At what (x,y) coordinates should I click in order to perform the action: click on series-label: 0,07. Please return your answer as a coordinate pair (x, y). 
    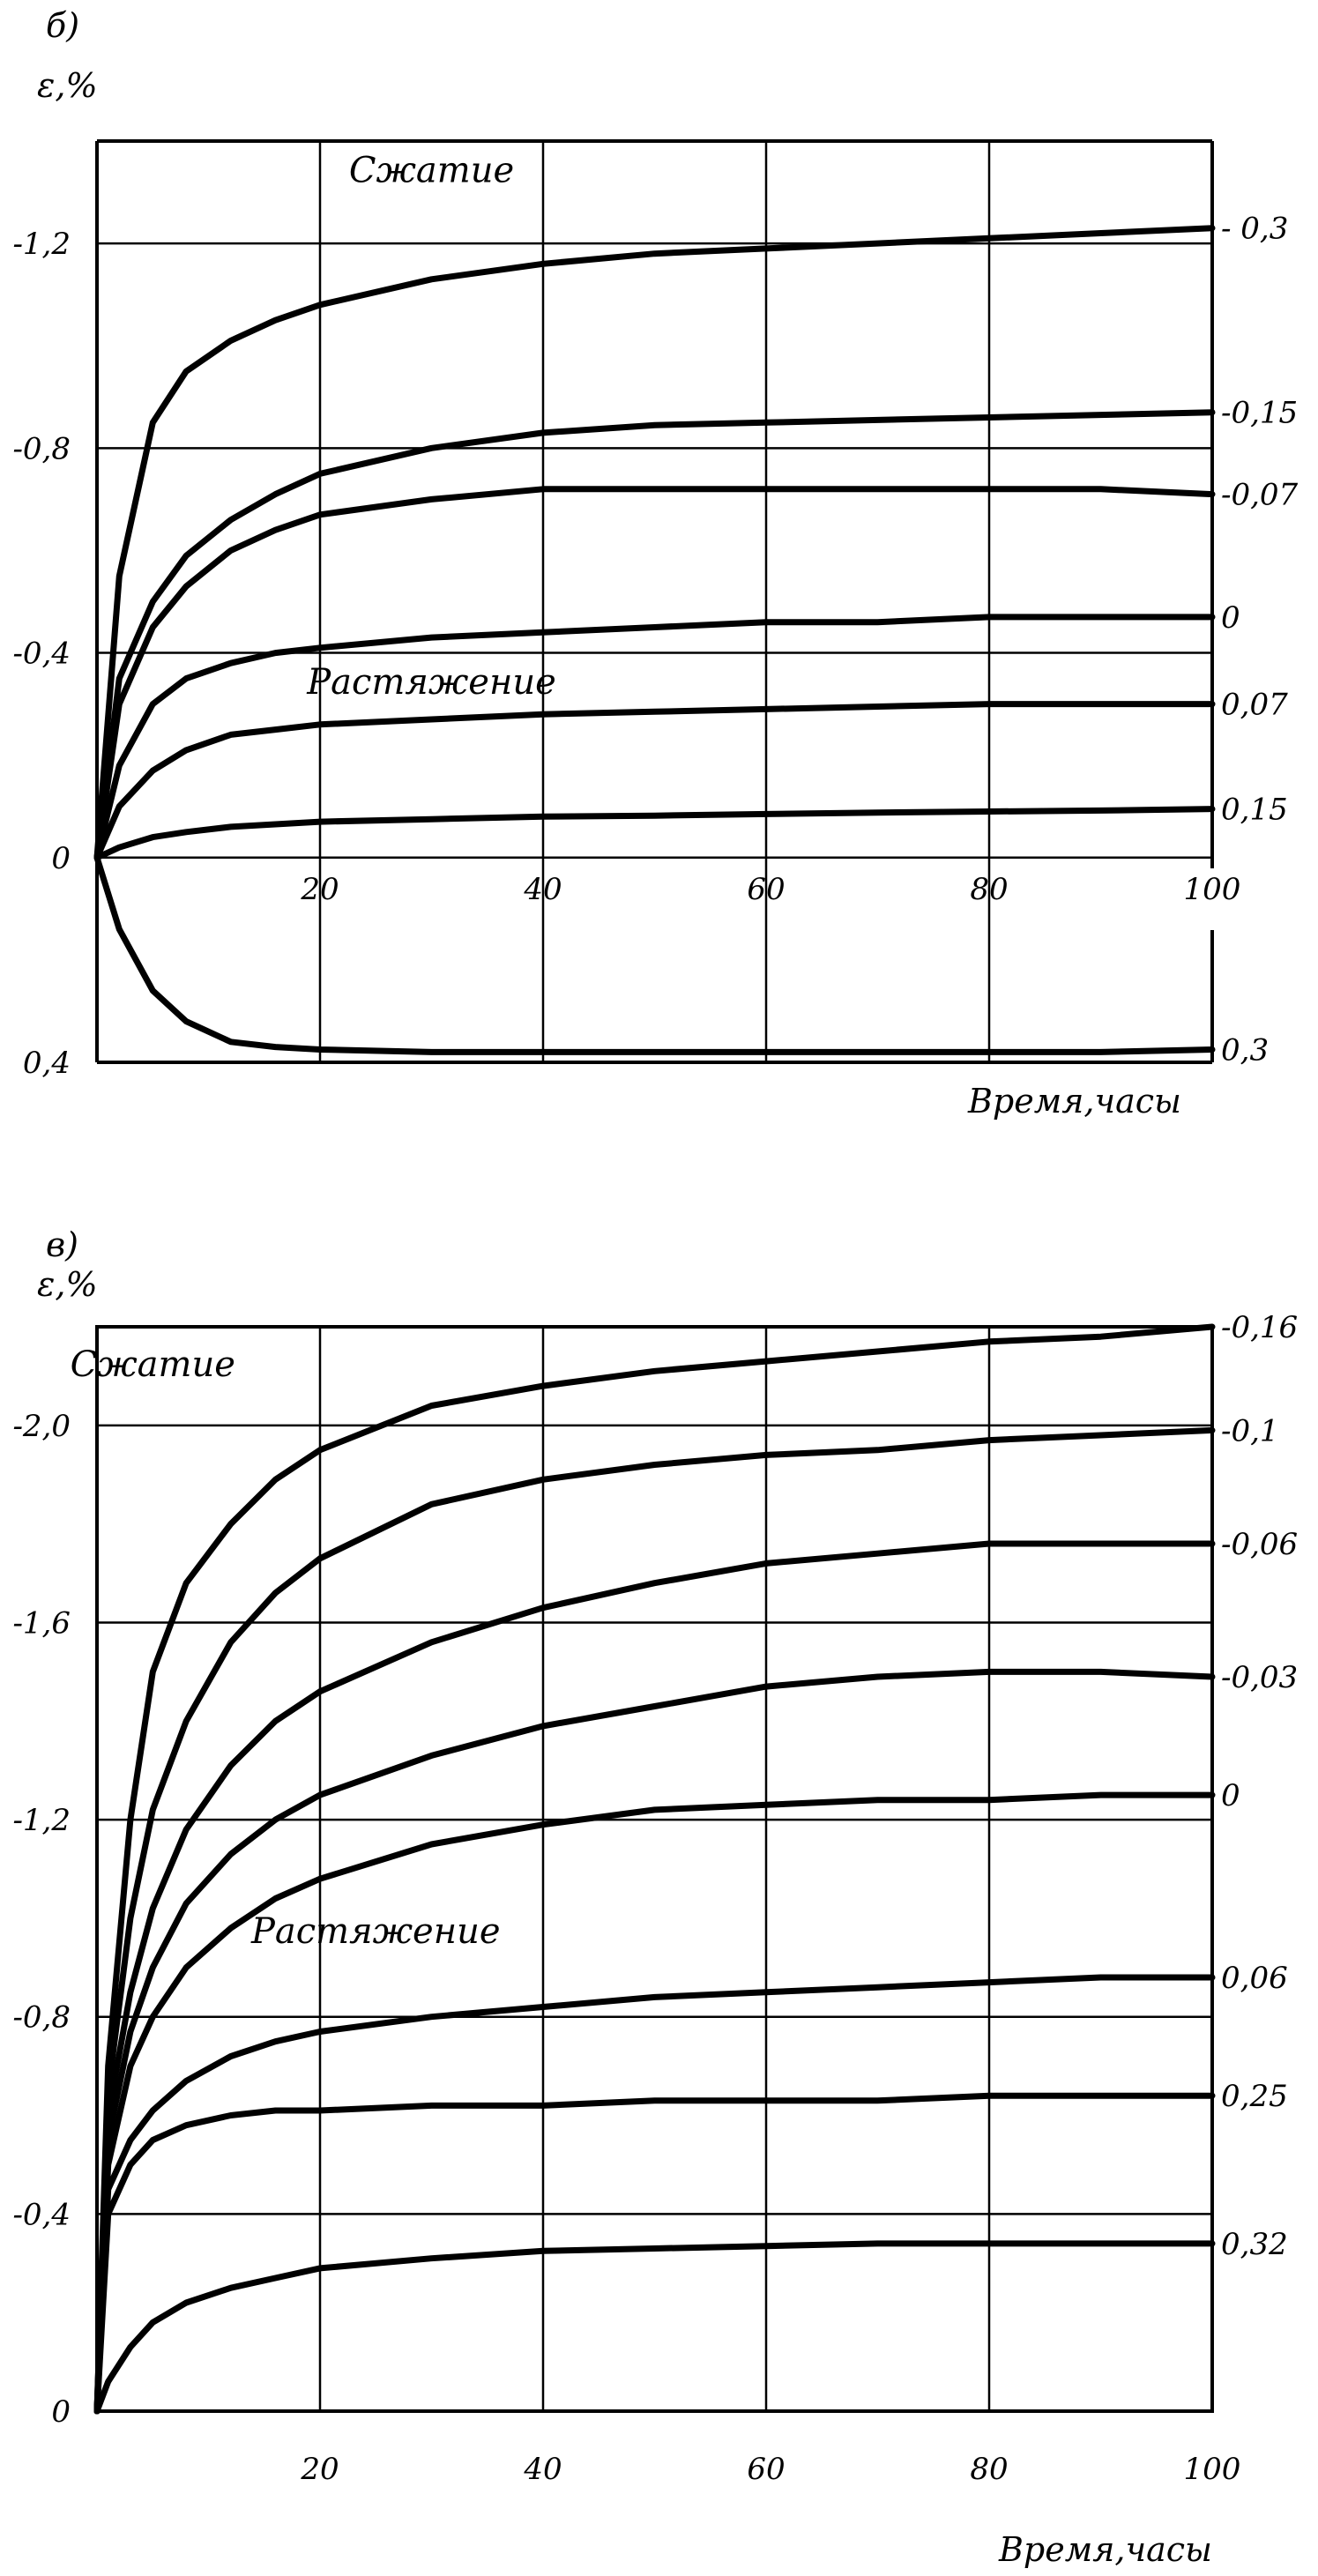
    Looking at the image, I should click on (1254, 705).